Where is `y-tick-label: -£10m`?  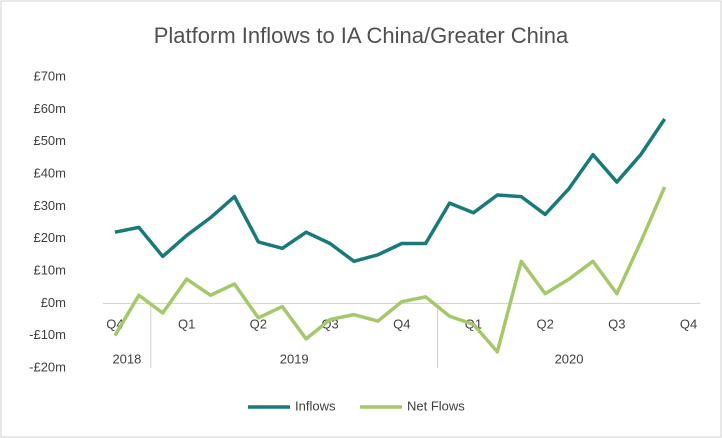
y-tick-label: -£10m is located at coordinates (47, 334).